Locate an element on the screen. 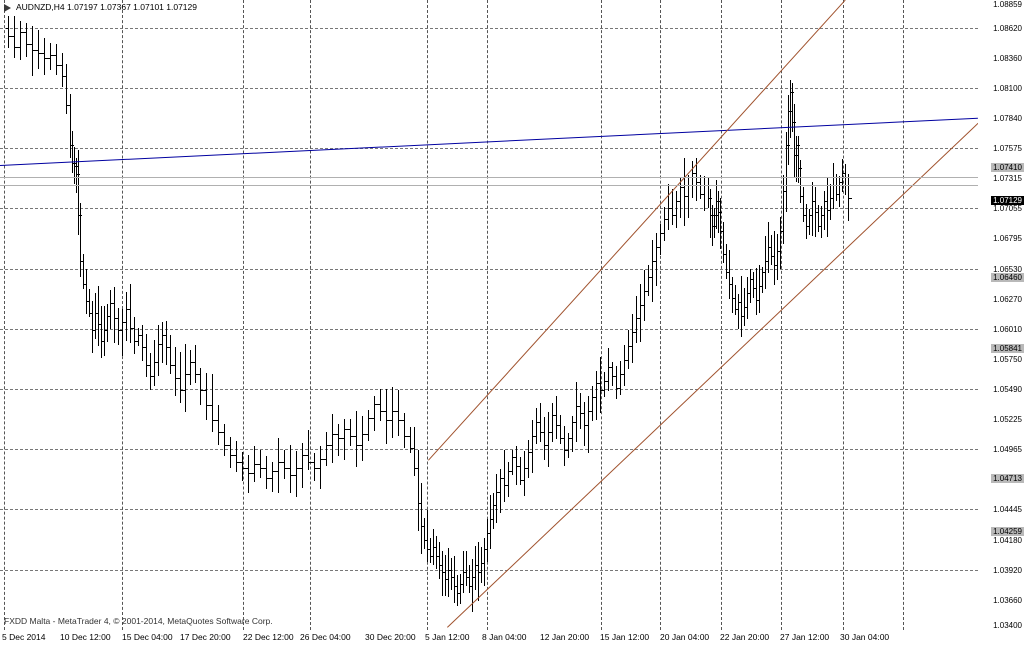 The height and width of the screenshot is (648, 1024). price-axis-label: 1.04713 is located at coordinates (1007, 479).